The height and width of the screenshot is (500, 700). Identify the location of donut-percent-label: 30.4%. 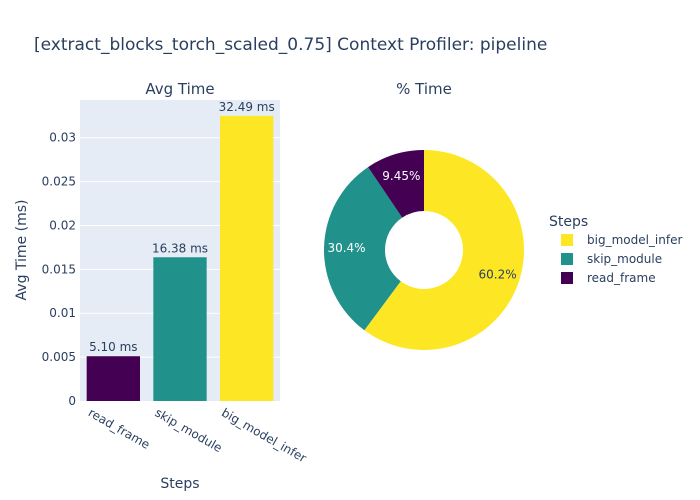
(346, 248).